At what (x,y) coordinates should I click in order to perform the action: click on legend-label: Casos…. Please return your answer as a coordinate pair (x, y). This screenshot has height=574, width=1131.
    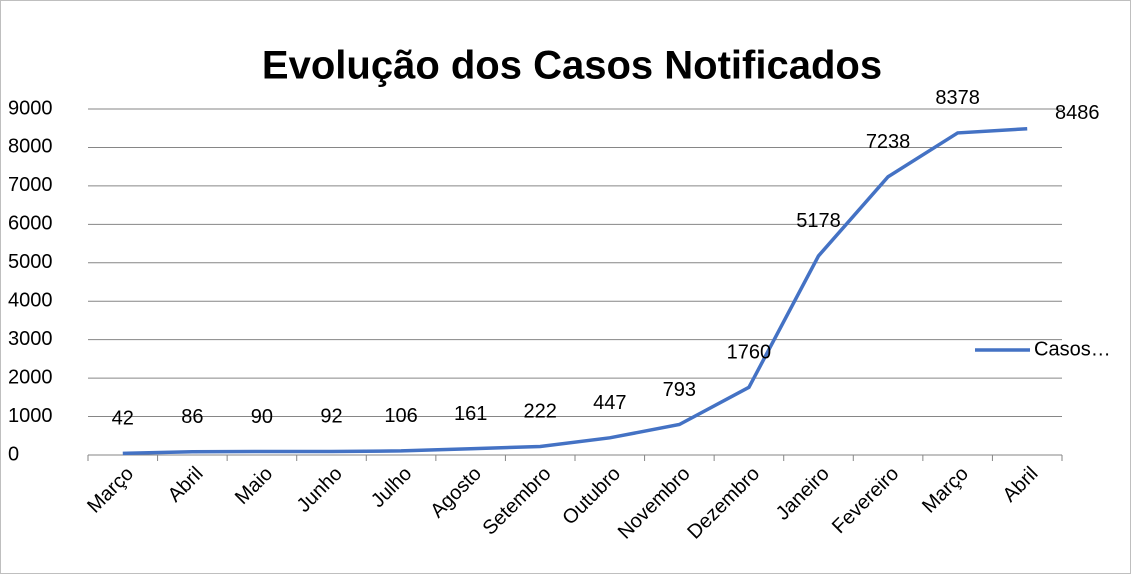
    Looking at the image, I should click on (1072, 349).